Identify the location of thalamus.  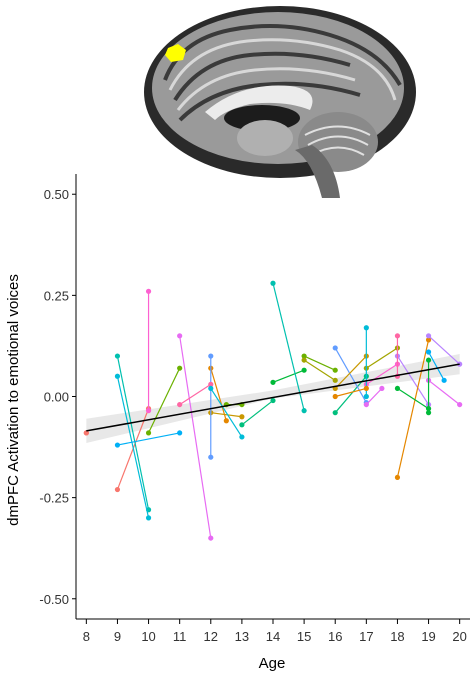
(265, 138).